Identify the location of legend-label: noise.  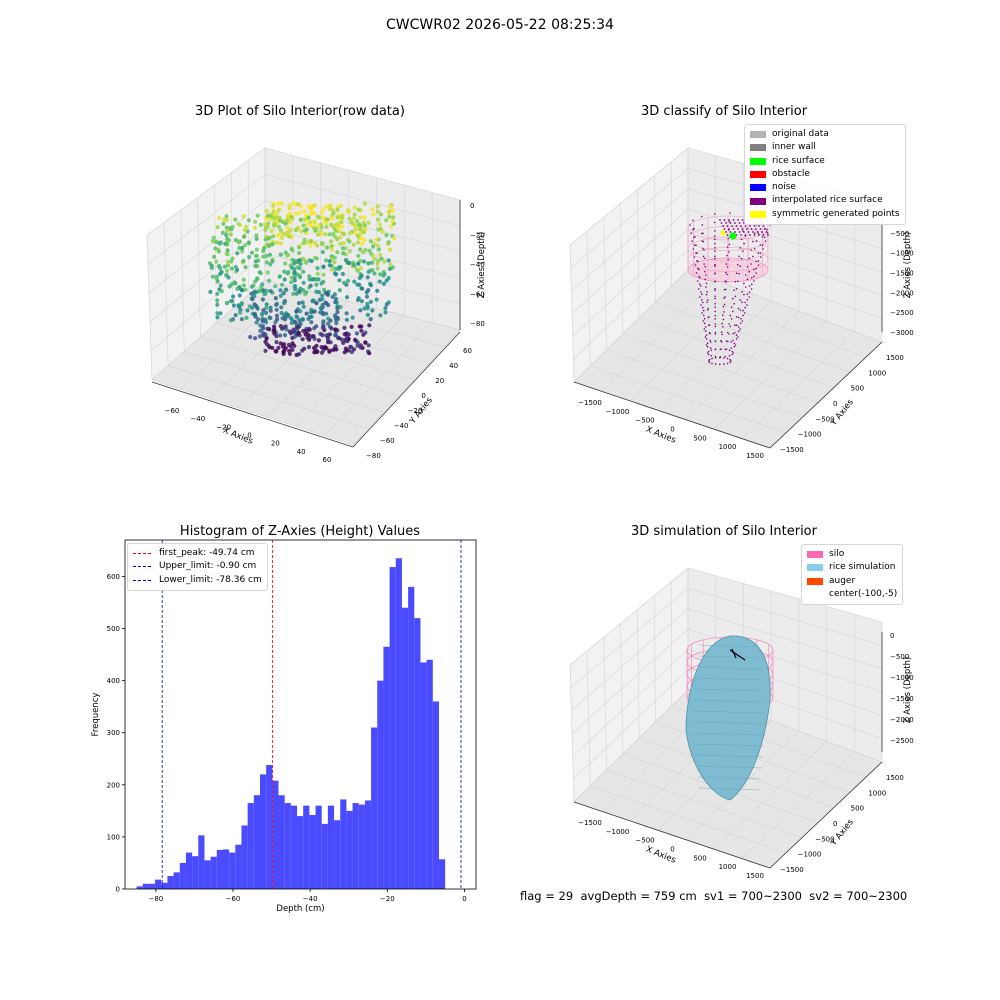
(784, 187).